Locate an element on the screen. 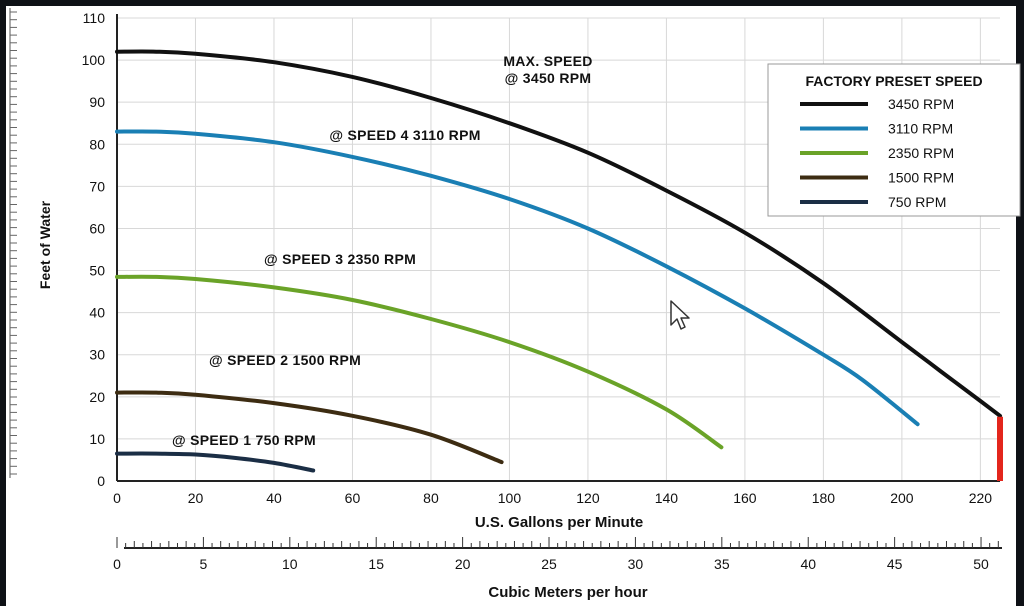 The image size is (1024, 606). y-tick-labels: 0 10 20 30 40 50 60 70 80 90 100 110 is located at coordinates (94, 249).